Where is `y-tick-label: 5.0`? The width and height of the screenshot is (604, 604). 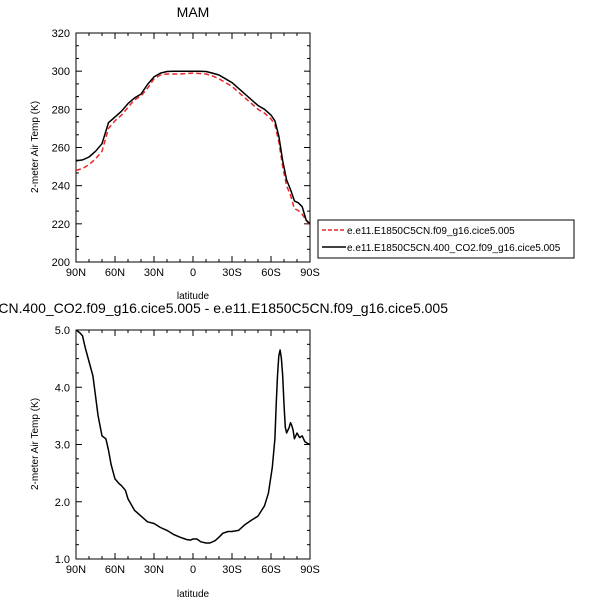 y-tick-label: 5.0 is located at coordinates (62, 331).